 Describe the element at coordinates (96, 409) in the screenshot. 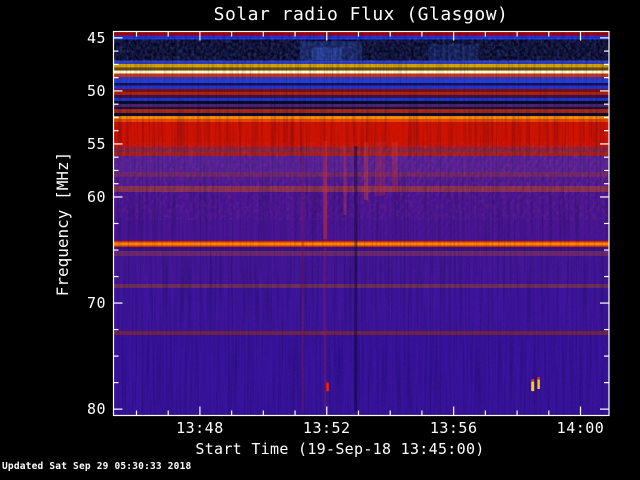

I see `y-tick-label: 80` at that location.